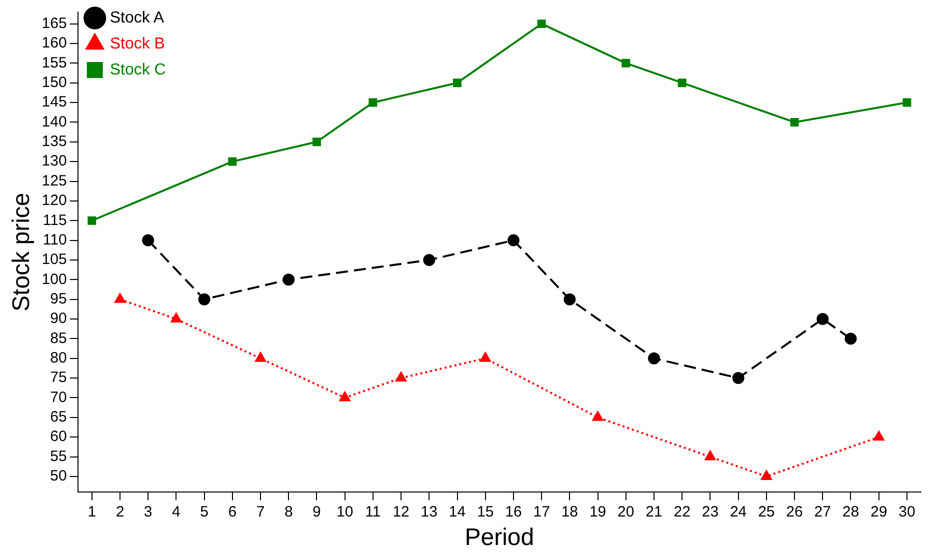 This screenshot has width=933, height=557. Describe the element at coordinates (58, 338) in the screenshot. I see `y-tick-label: 85` at that location.